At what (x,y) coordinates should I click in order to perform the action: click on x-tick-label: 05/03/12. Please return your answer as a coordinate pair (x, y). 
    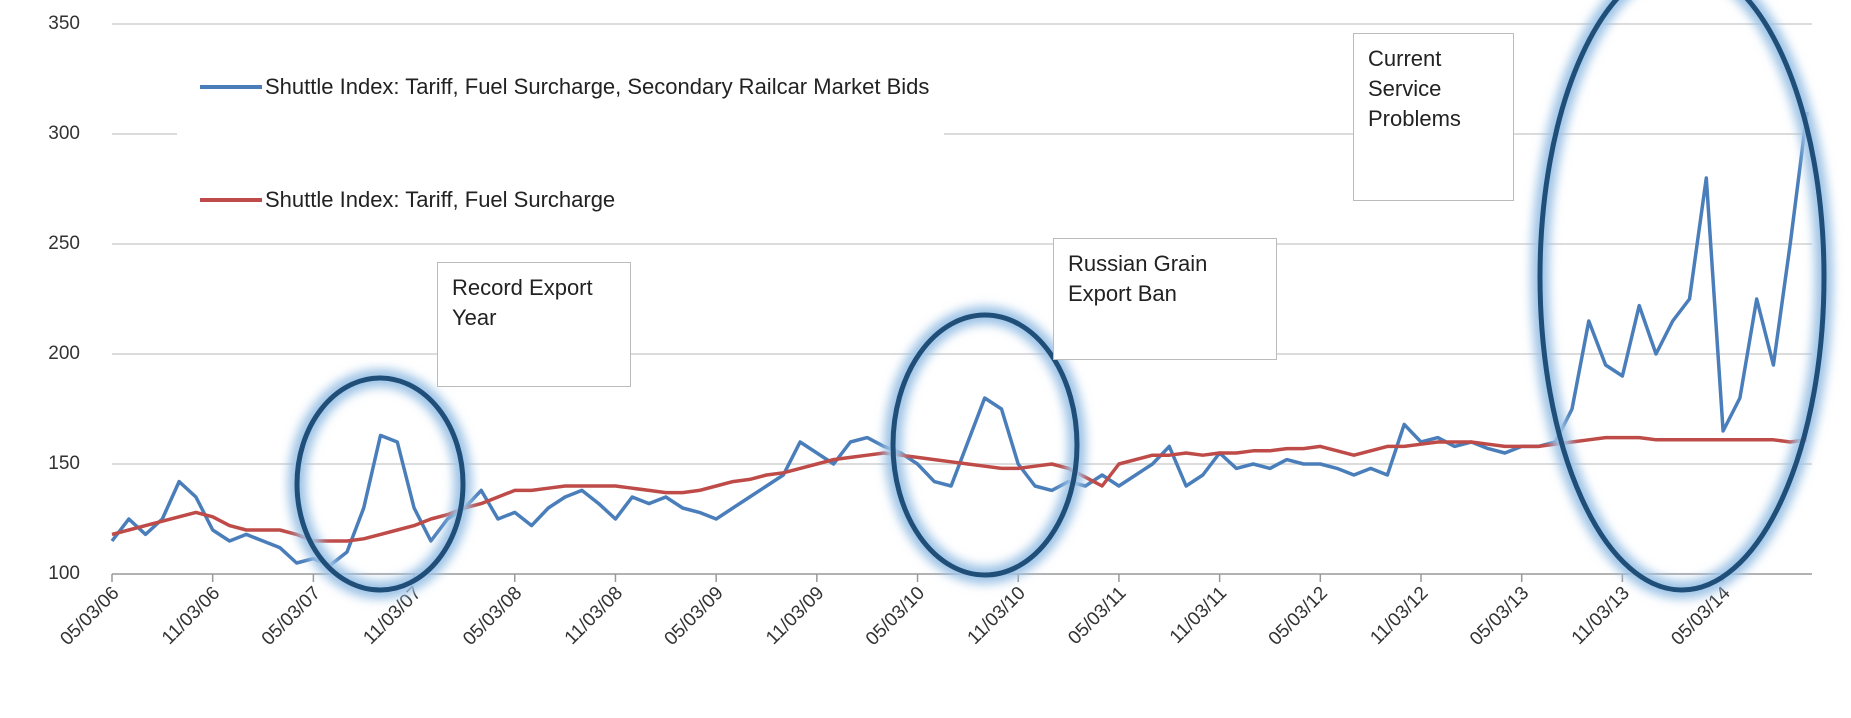
    Looking at the image, I should click on (1298, 616).